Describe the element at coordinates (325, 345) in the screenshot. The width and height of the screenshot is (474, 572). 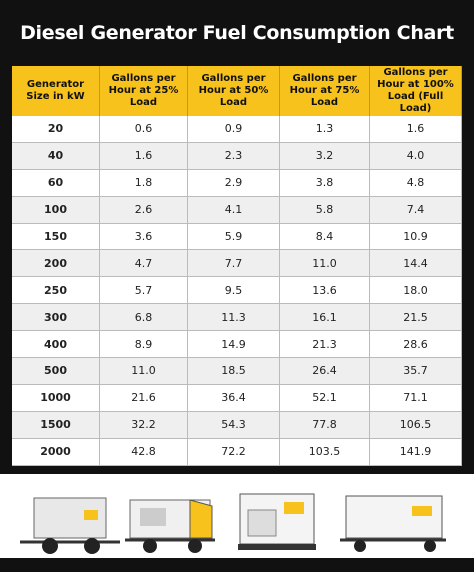
I see `table-cell: 21.3` at that location.